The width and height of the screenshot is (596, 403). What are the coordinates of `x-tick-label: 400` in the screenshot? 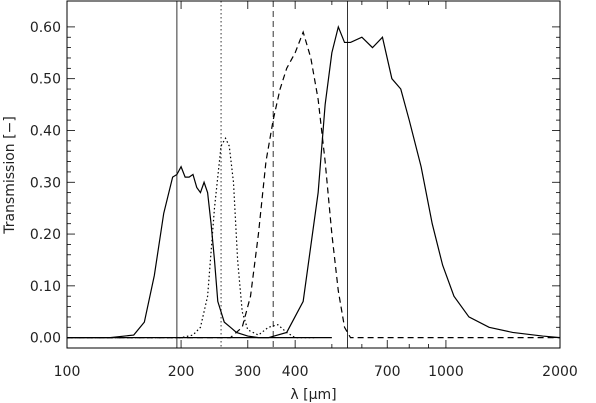 It's located at (295, 372).